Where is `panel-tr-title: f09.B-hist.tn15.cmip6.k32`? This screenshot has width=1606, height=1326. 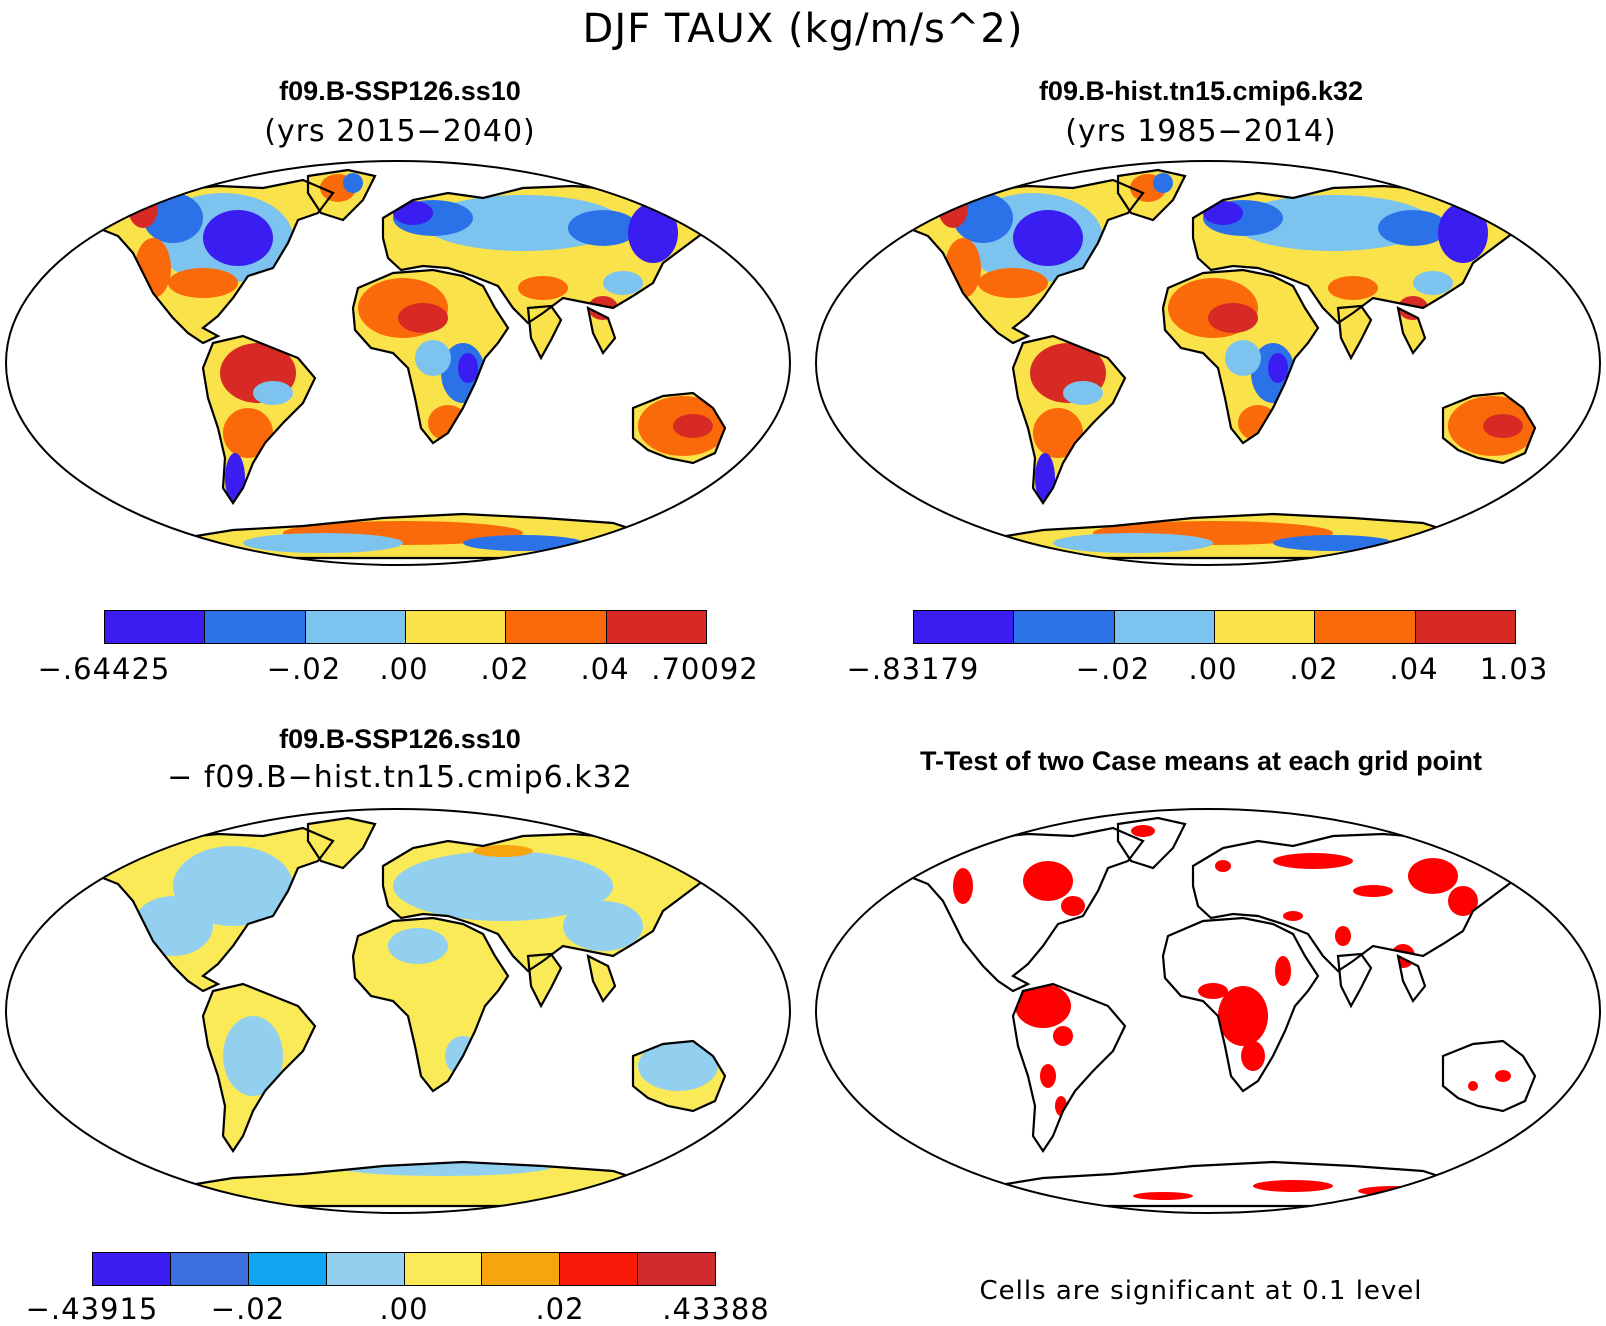
panel-tr-title: f09.B-hist.tn15.cmip6.k32 is located at coordinates (1201, 91).